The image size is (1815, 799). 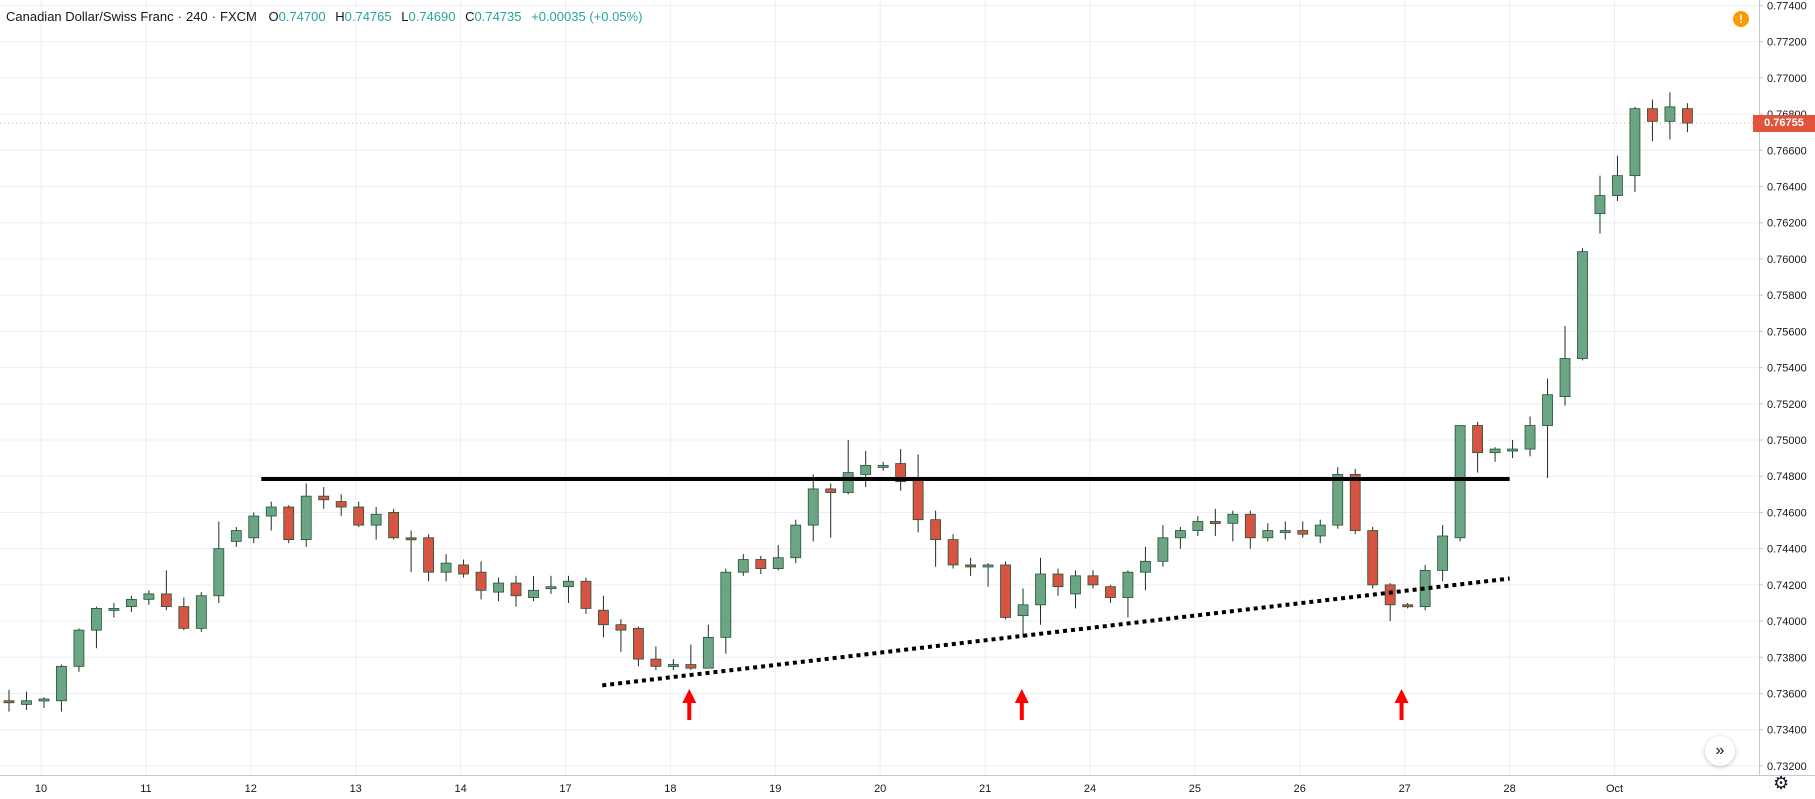 What do you see at coordinates (775, 789) in the screenshot?
I see `time-tick-label: 19` at bounding box center [775, 789].